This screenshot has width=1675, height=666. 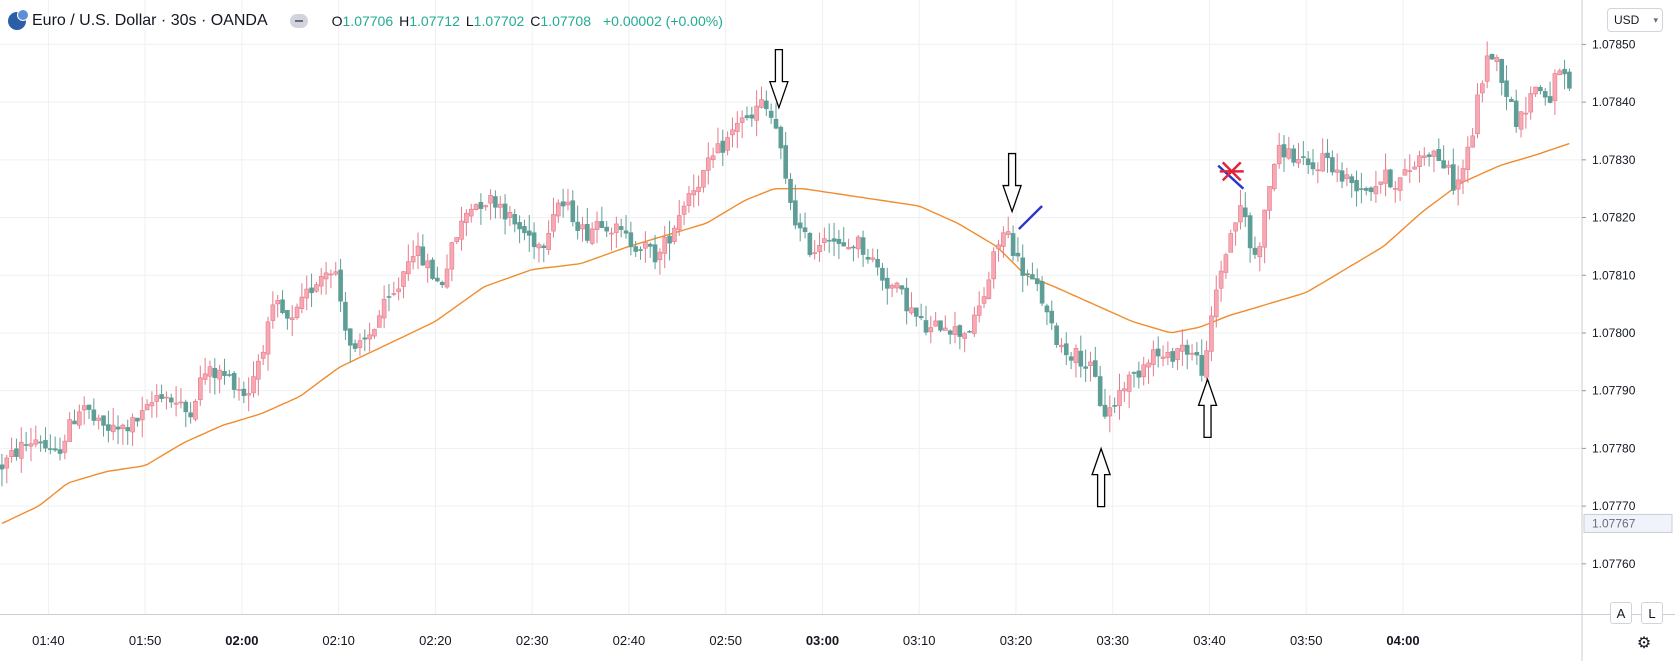 What do you see at coordinates (1652, 613) in the screenshot?
I see `log-scale-button: L` at bounding box center [1652, 613].